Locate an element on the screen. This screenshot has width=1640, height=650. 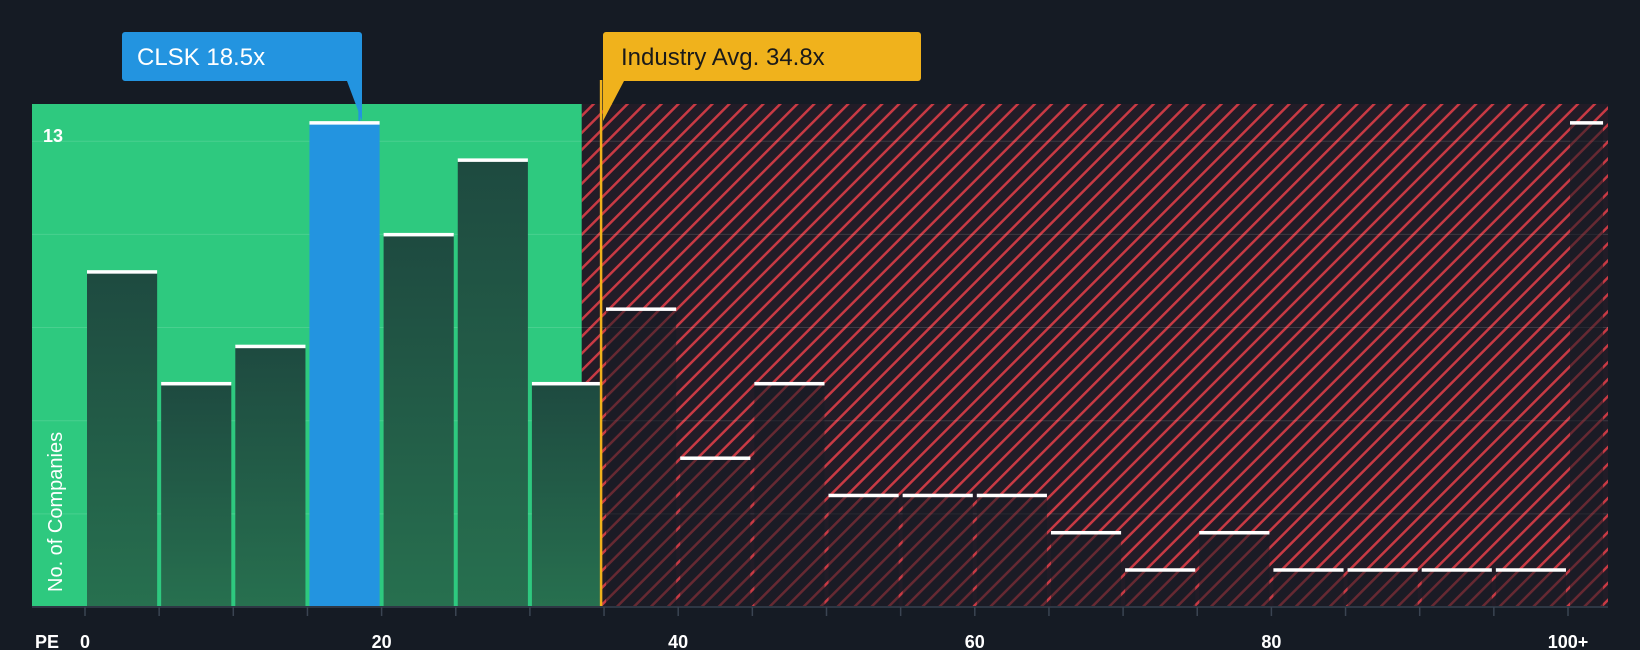
industry-callout: Industry Avg. 34.8x is located at coordinates (762, 76).